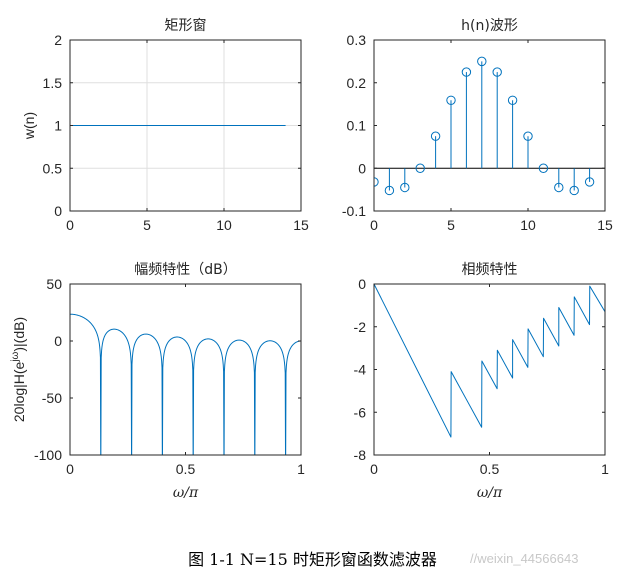  What do you see at coordinates (53, 168) in the screenshot?
I see `y-tick-label: 0.5` at bounding box center [53, 168].